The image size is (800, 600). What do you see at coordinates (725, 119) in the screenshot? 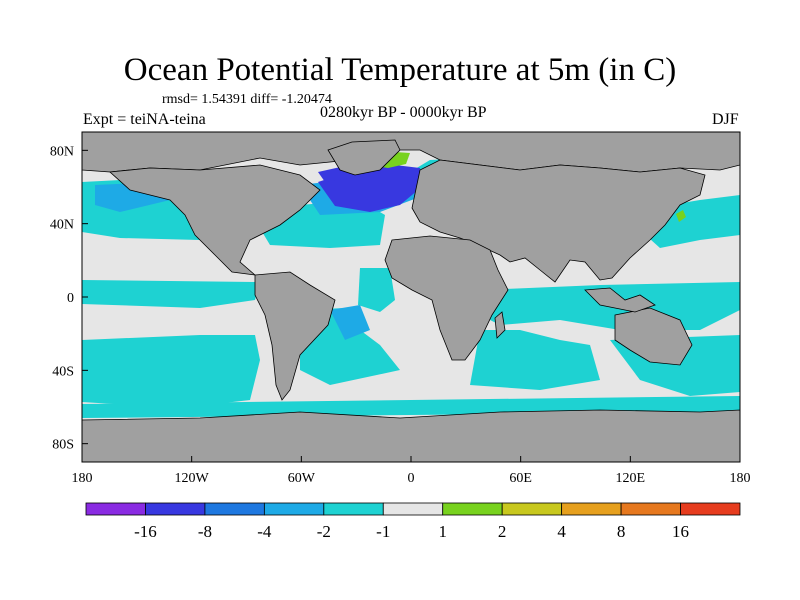
I see `season-label: DJF` at bounding box center [725, 119].